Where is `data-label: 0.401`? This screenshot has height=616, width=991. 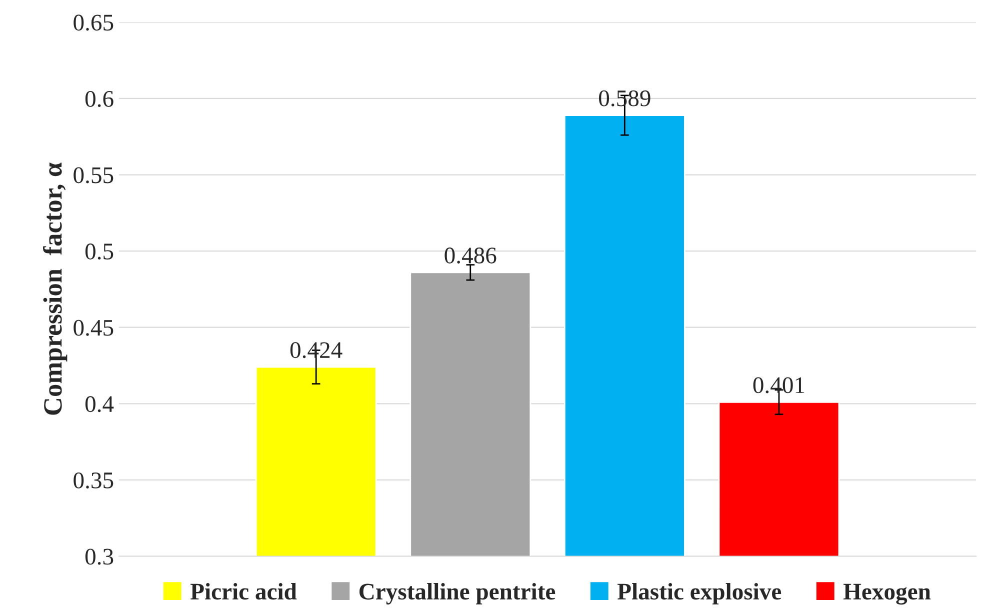
data-label: 0.401 is located at coordinates (778, 385).